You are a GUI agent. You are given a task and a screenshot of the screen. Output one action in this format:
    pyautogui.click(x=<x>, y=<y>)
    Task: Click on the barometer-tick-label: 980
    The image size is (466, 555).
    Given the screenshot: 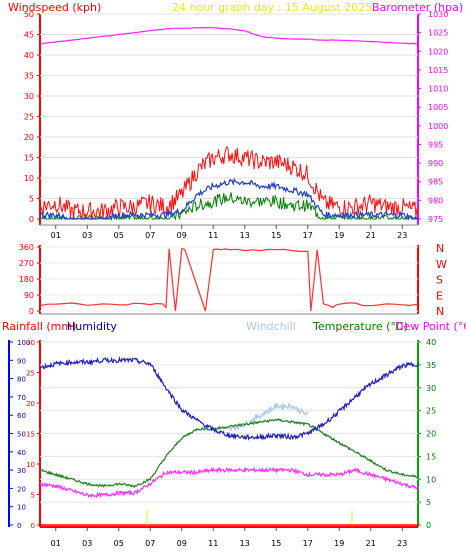 What is the action you would take?
    pyautogui.click(x=435, y=200)
    